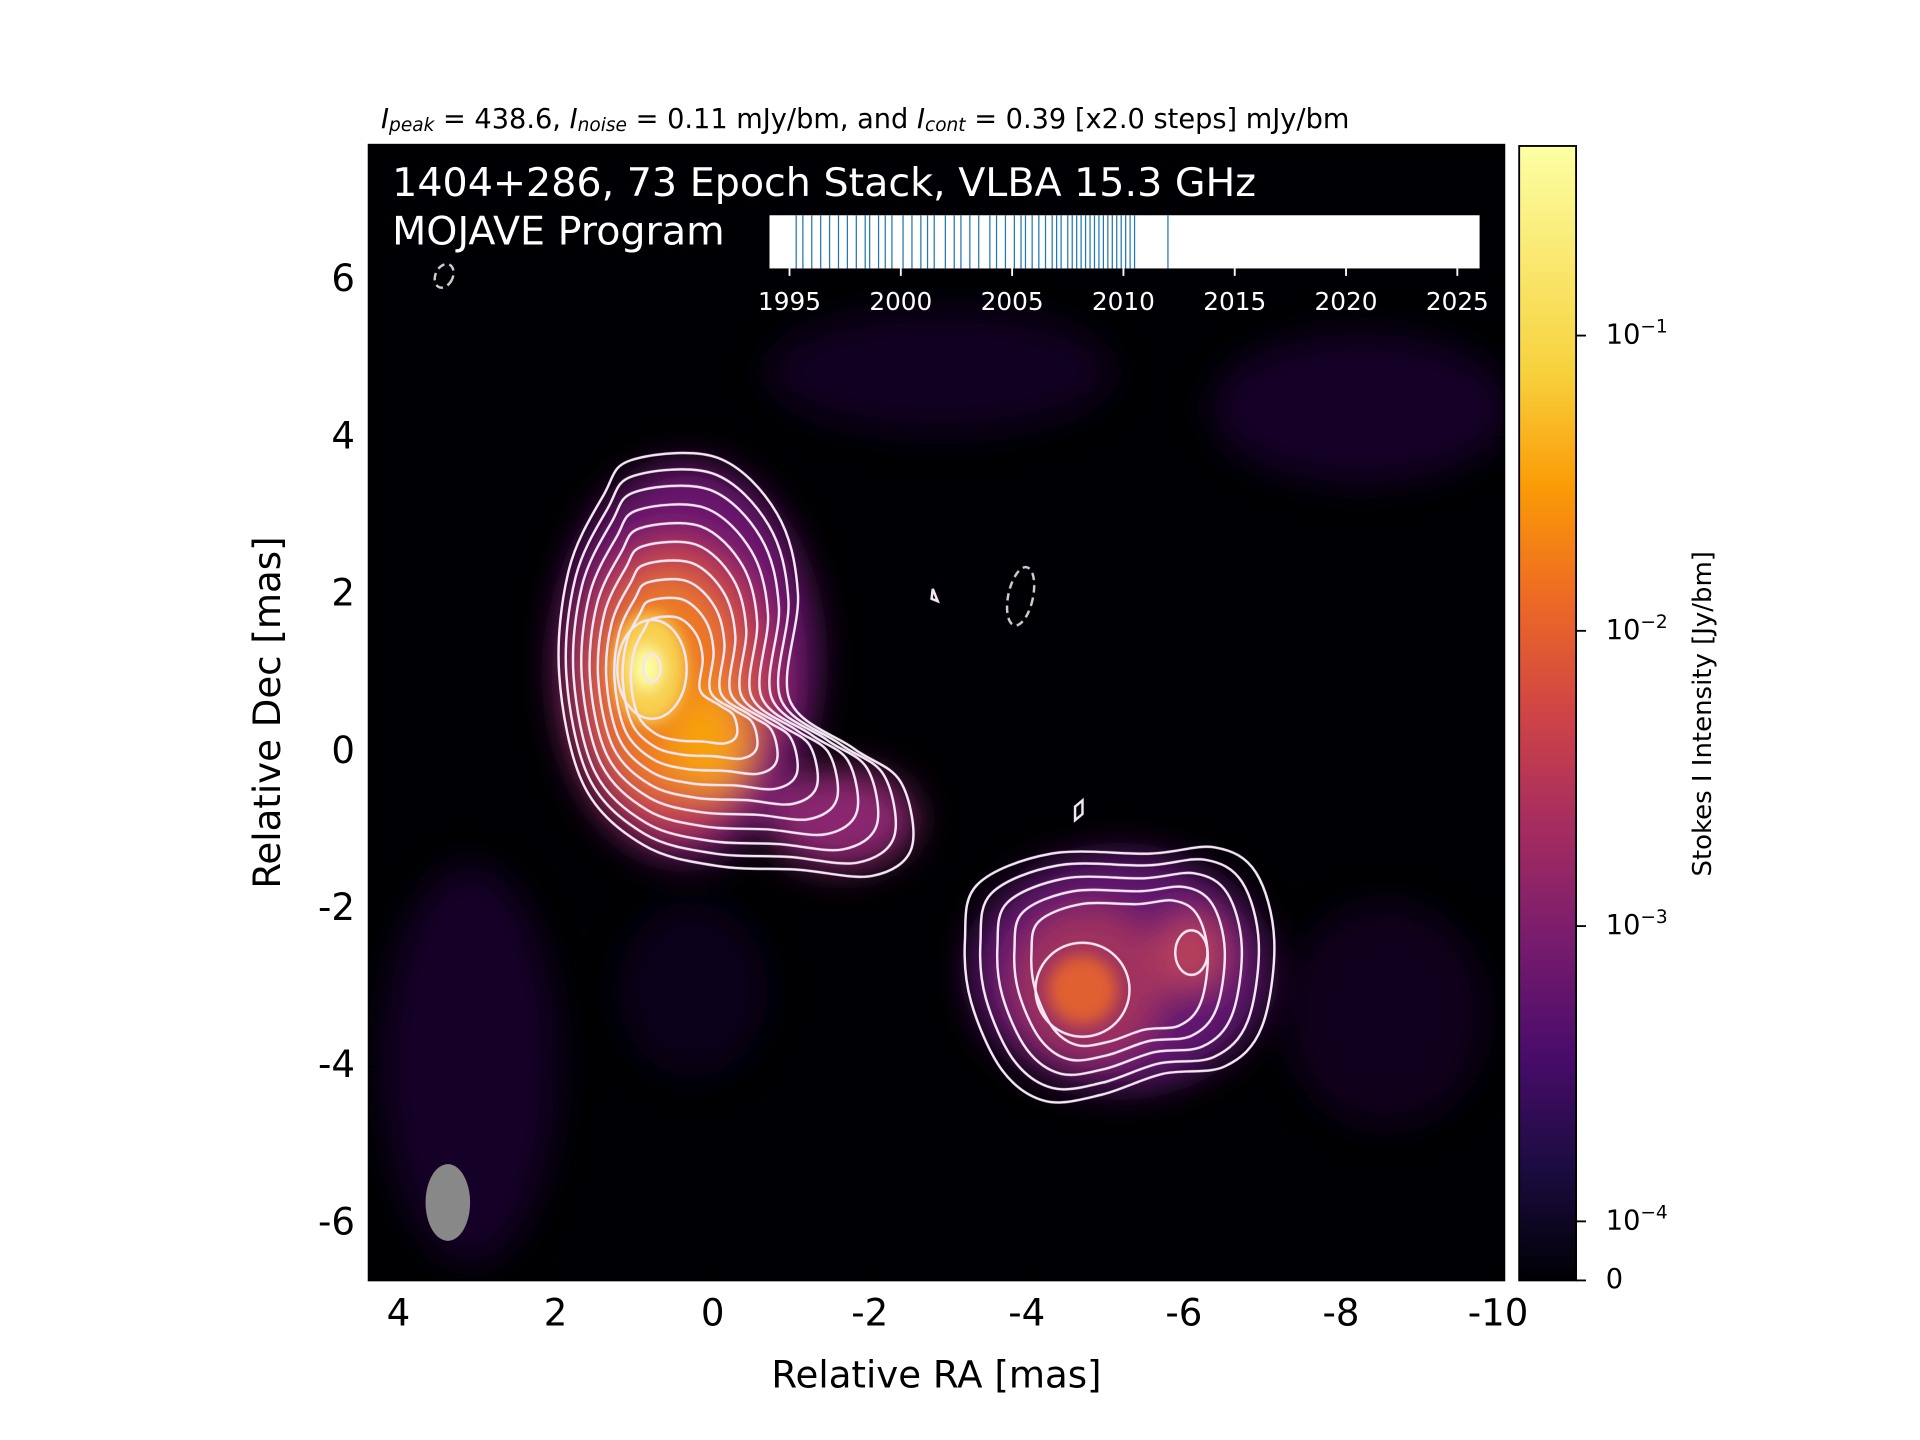 Image resolution: width=1920 pixels, height=1440 pixels. What do you see at coordinates (343, 435) in the screenshot?
I see `y-tick-label: 4` at bounding box center [343, 435].